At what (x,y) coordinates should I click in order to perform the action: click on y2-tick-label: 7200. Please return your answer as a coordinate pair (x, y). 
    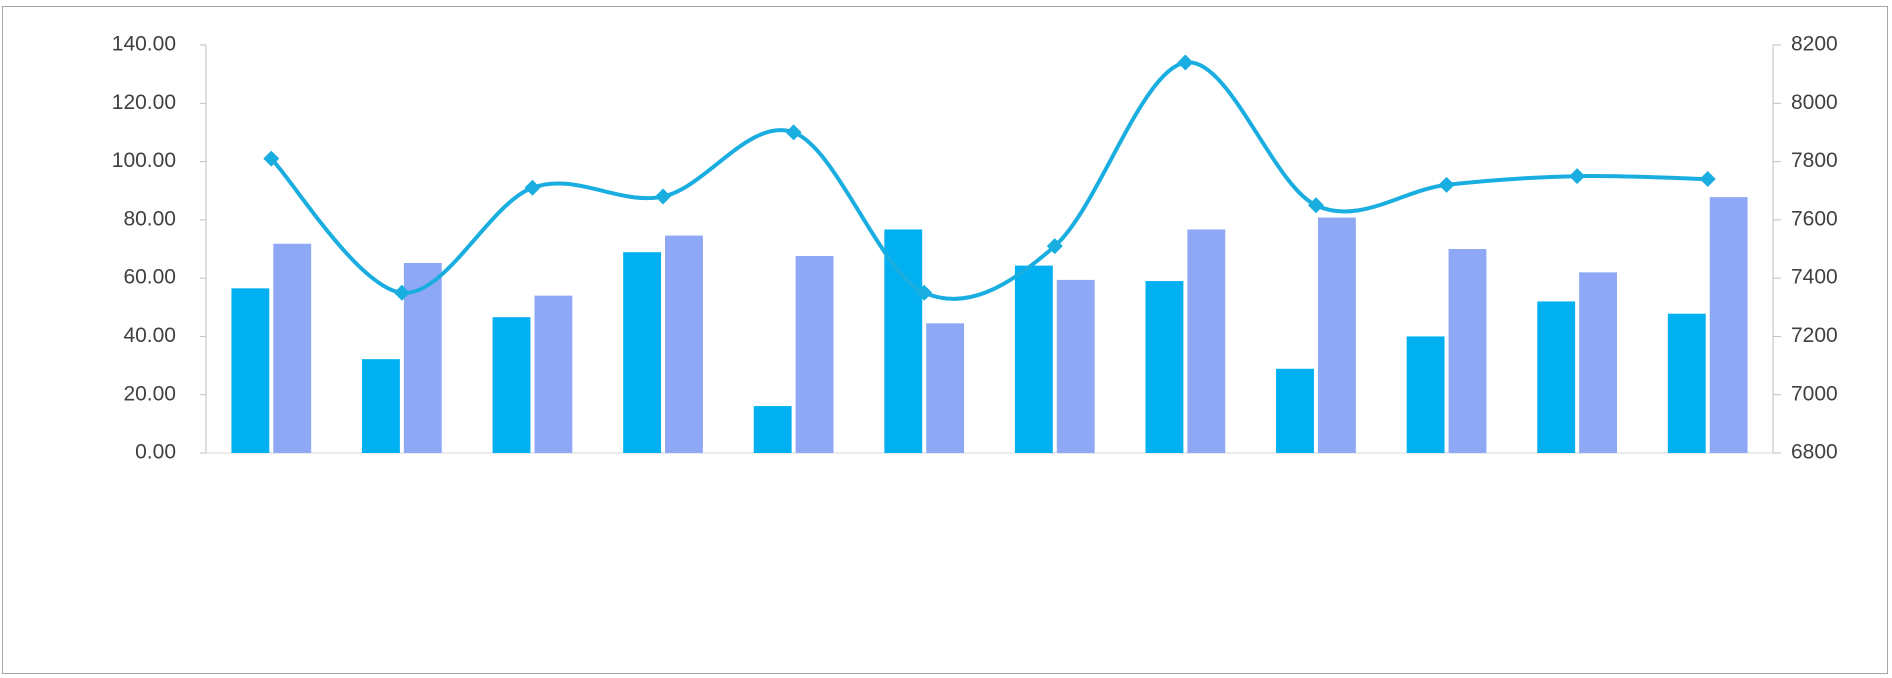
    Looking at the image, I should click on (1814, 335).